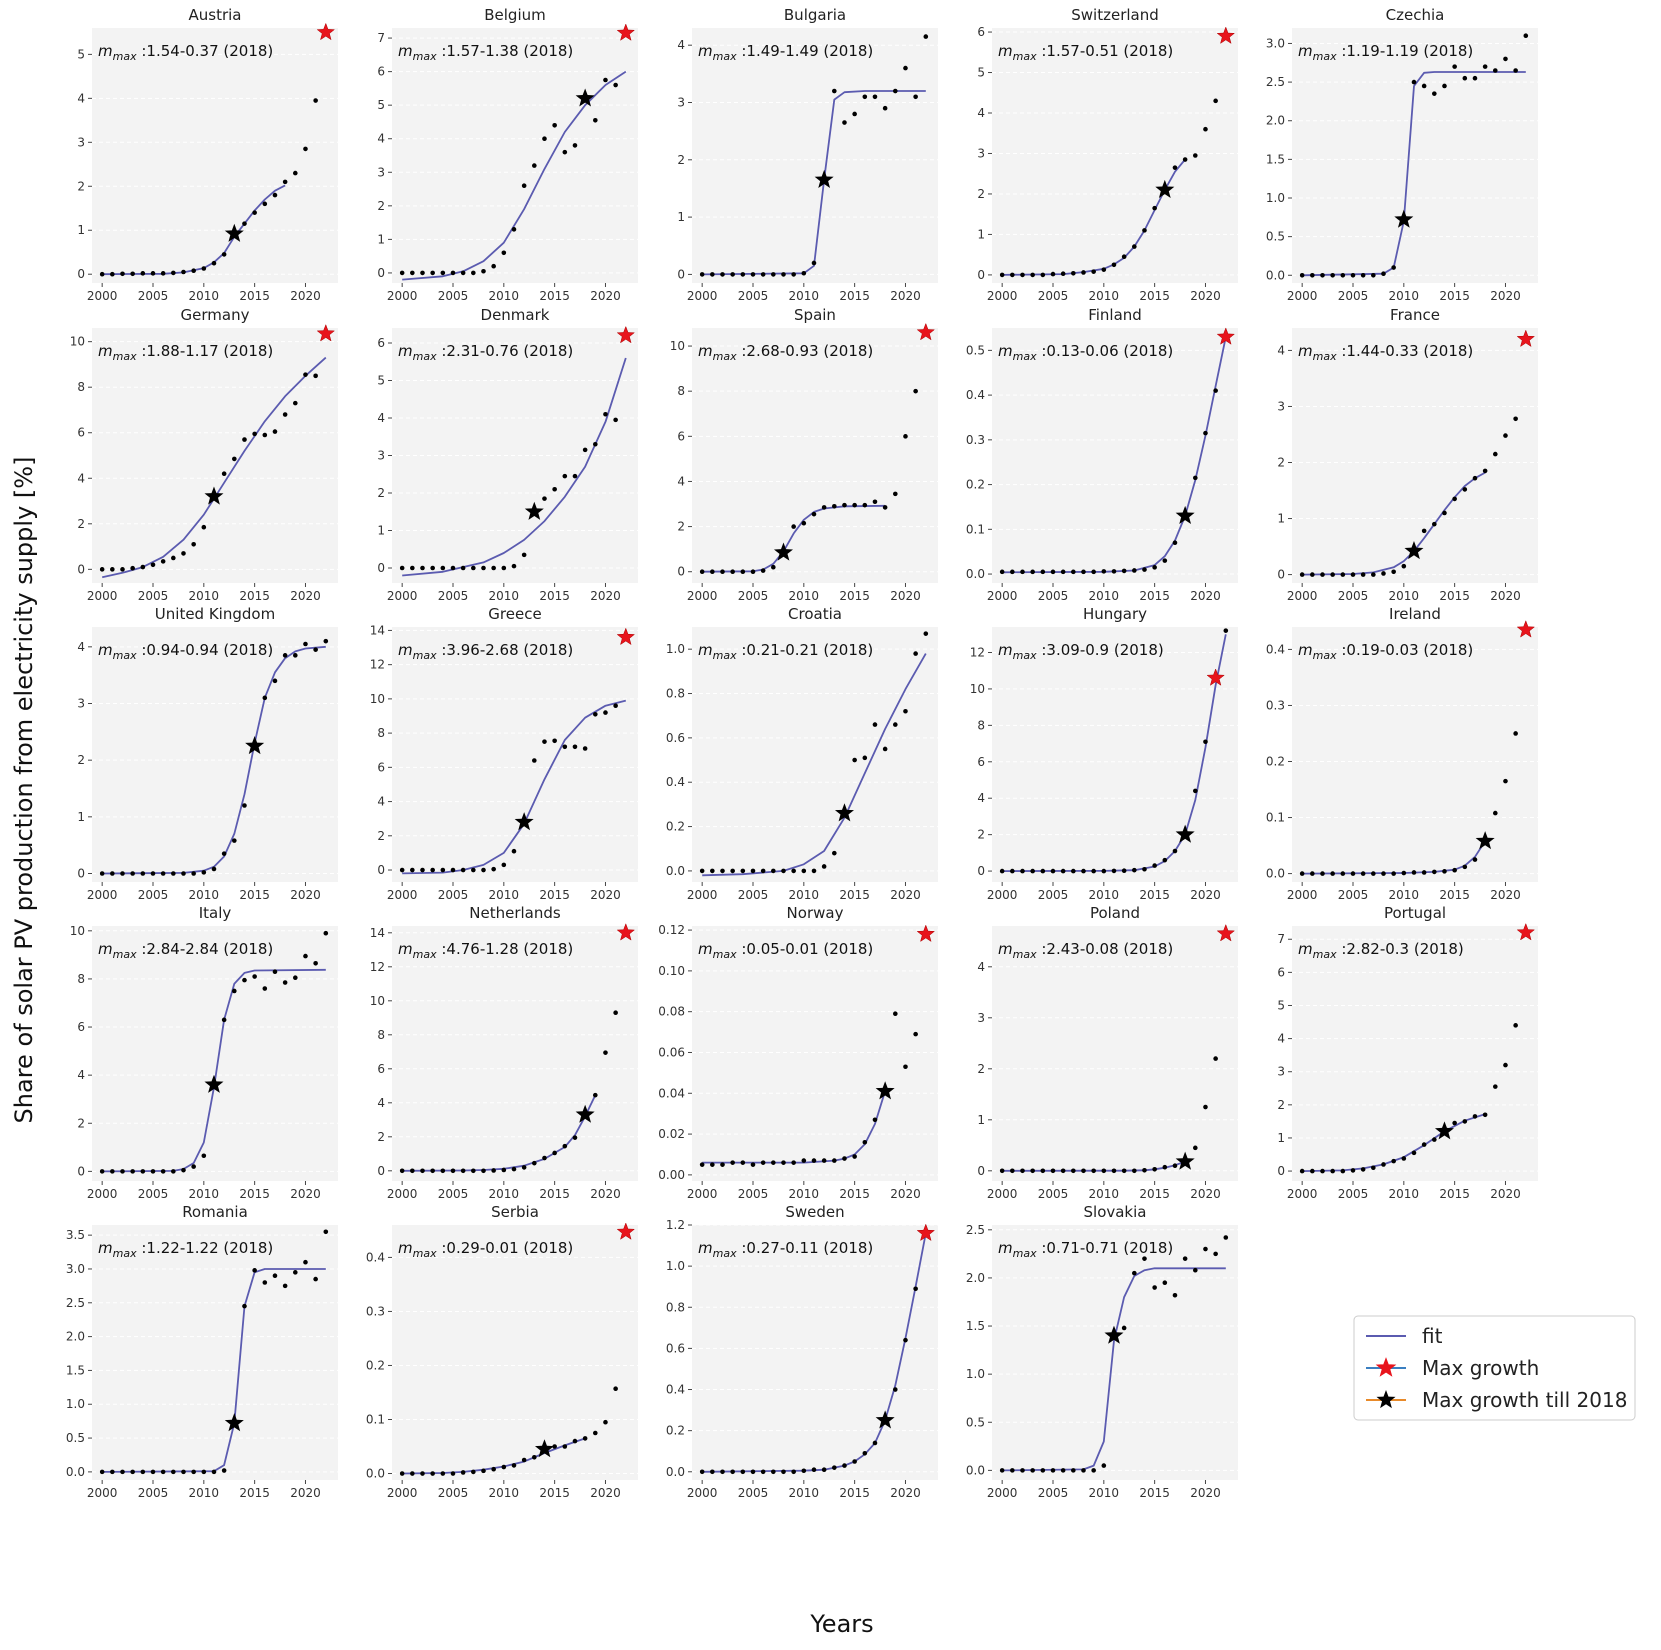 The height and width of the screenshot is (1650, 1661). I want to click on y-tick-label: 2.0, so click(75, 1337).